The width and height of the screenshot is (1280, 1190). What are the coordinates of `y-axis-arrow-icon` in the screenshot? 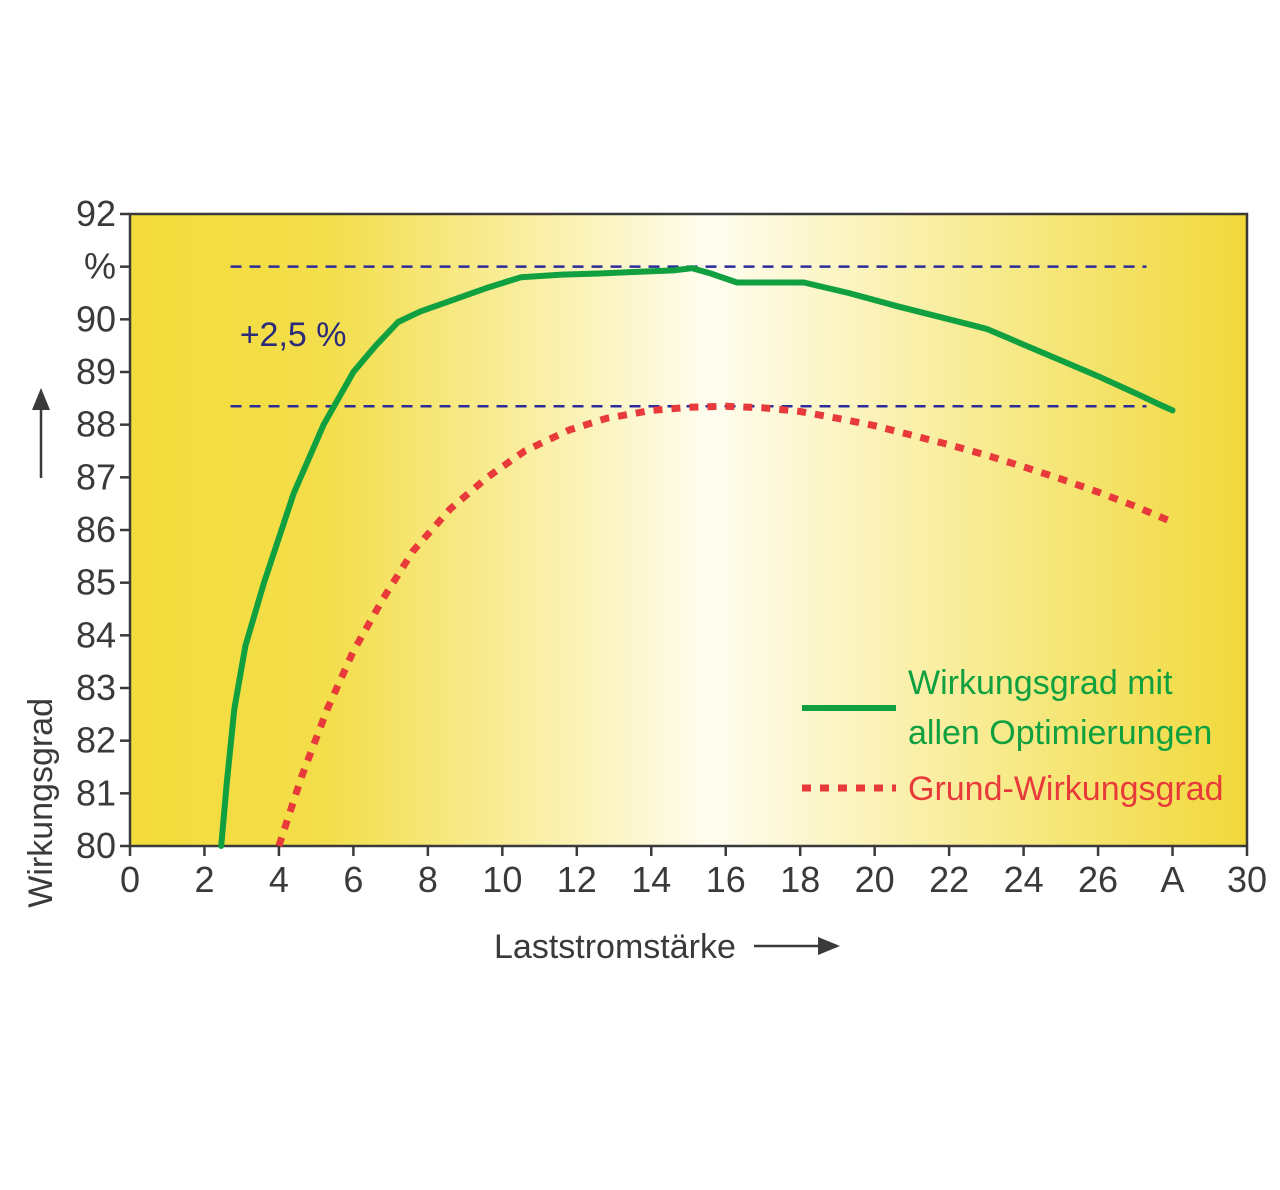 It's located at (41, 399).